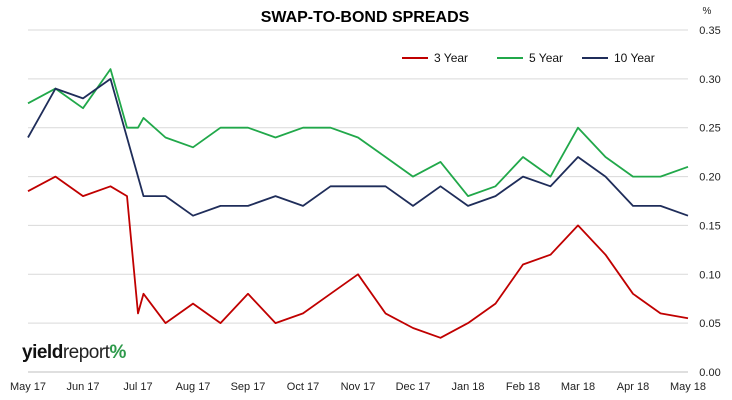 This screenshot has height=400, width=732. What do you see at coordinates (709, 31) in the screenshot?
I see `y-tick-label: 0.35` at bounding box center [709, 31].